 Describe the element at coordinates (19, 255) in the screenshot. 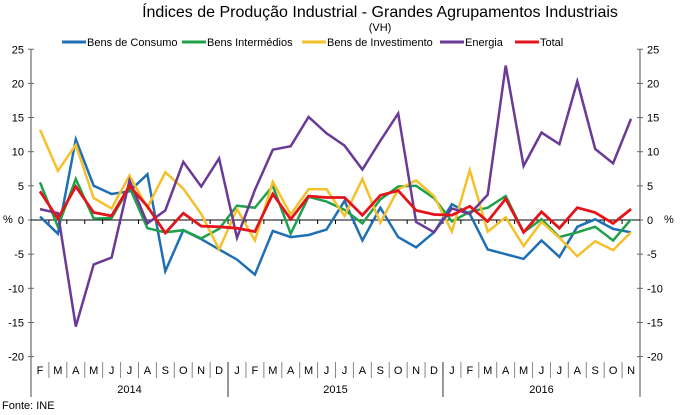

I see `y-tick-label-left: -5` at that location.